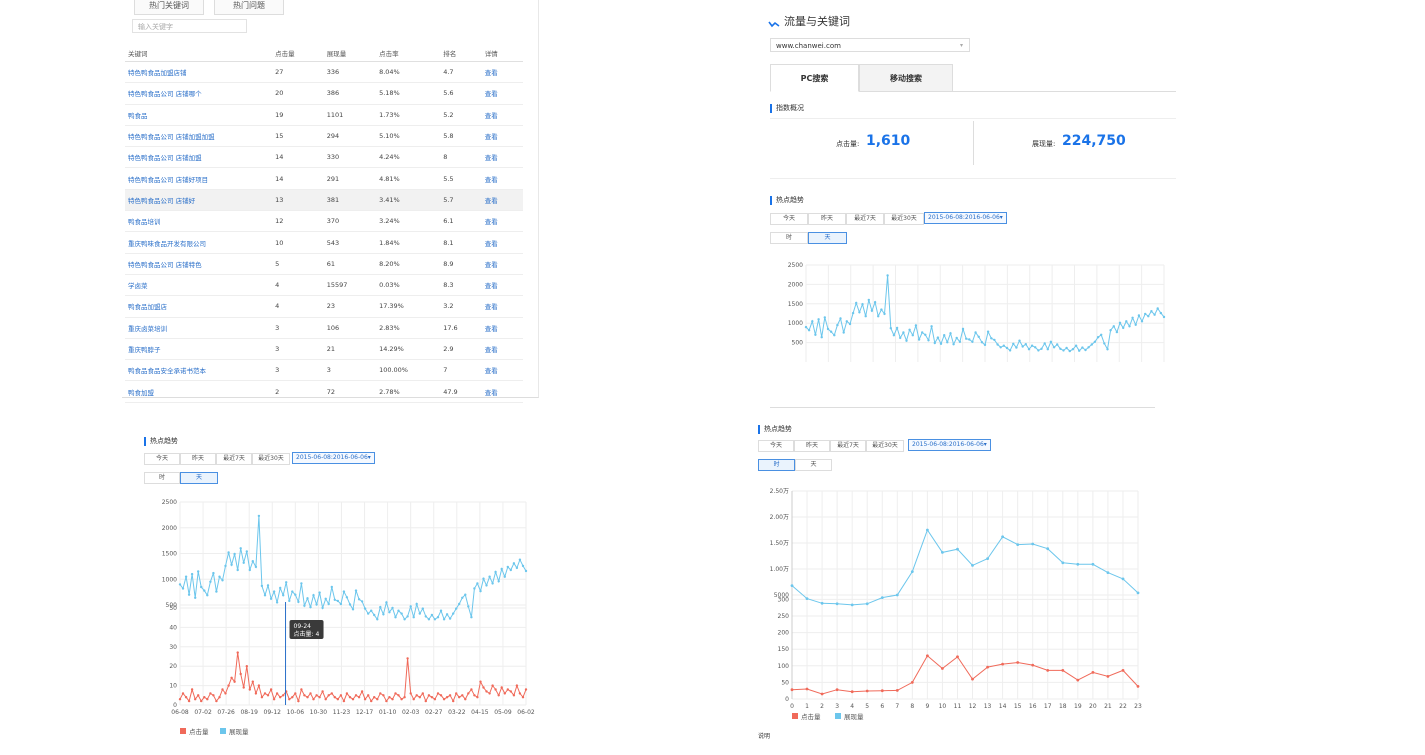 This screenshot has height=755, width=1425. Describe the element at coordinates (350, 200) in the screenshot. I see `table-cell: 381` at that location.